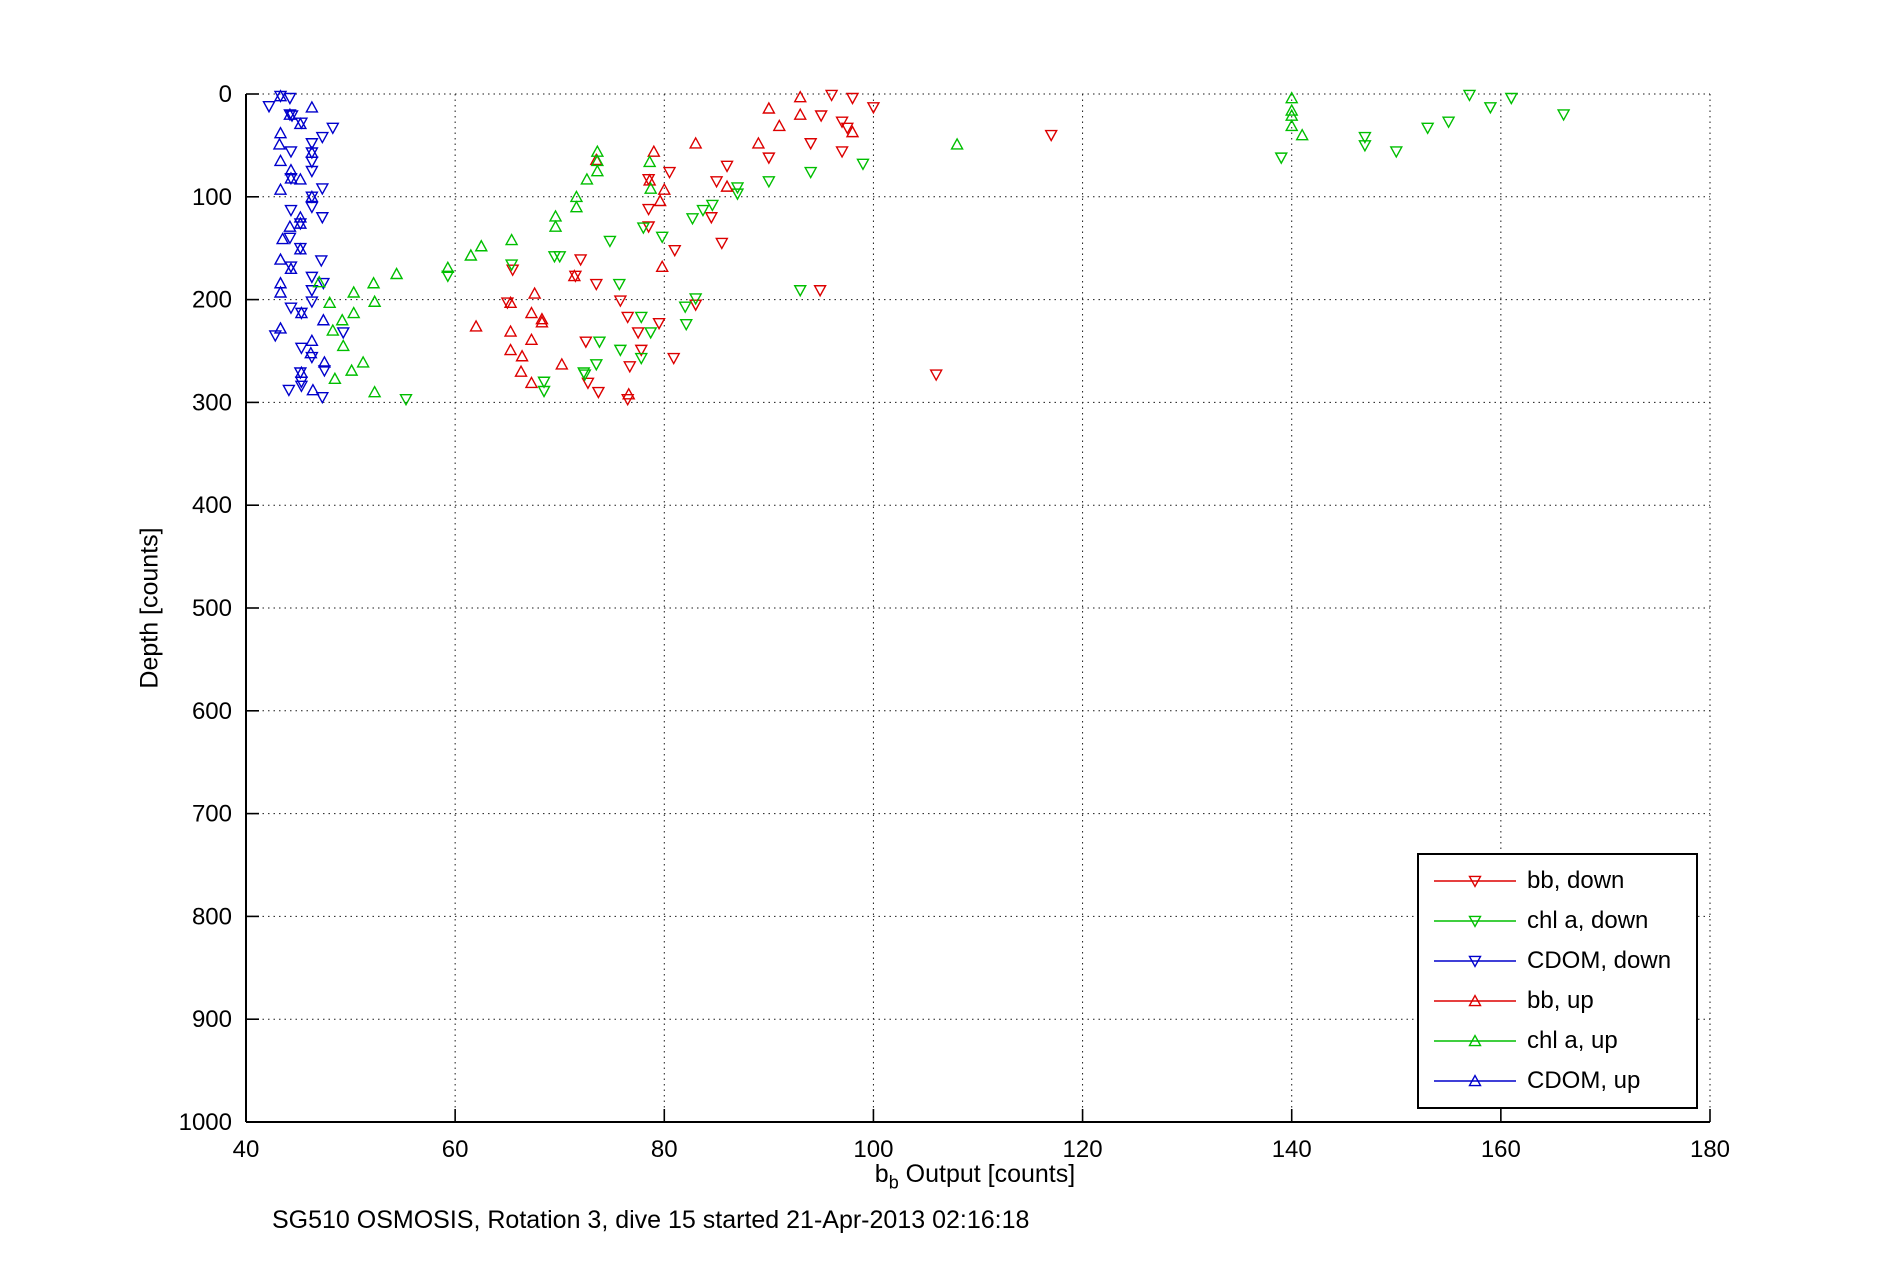  Describe the element at coordinates (1599, 960) in the screenshot. I see `legend-label-cdom-down: CDOM, down` at that location.